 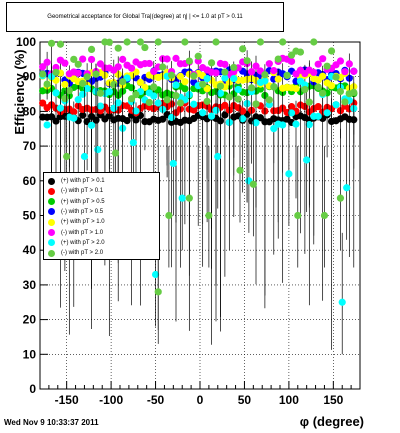 What do you see at coordinates (51, 422) in the screenshot?
I see `timestamp-footer: Wed Nov 9 10:33:37 2011` at bounding box center [51, 422].